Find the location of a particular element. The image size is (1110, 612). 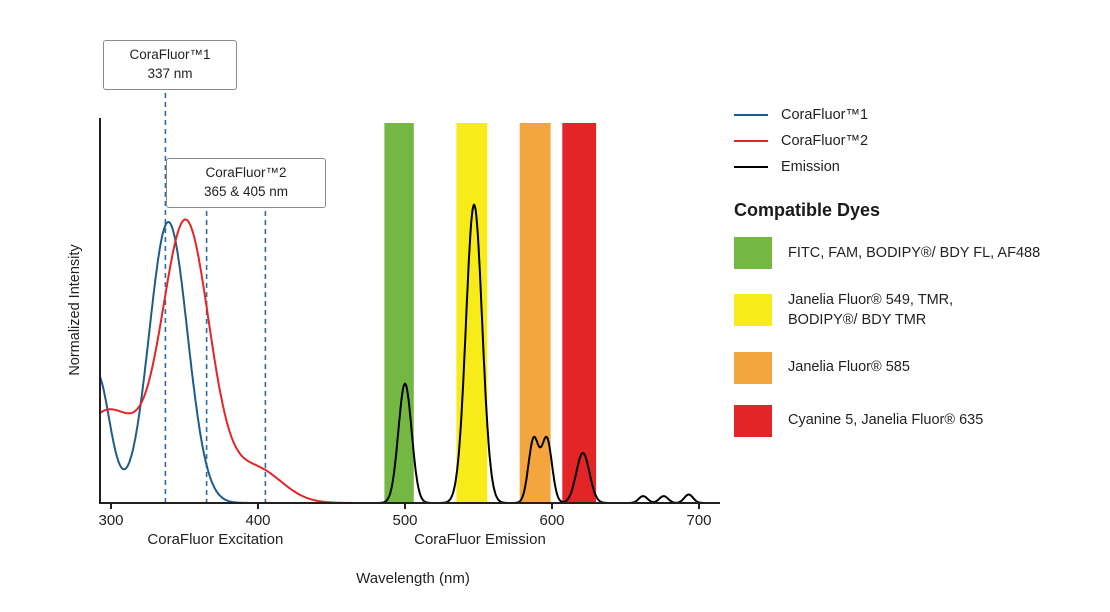

green-swatch is located at coordinates (753, 253).